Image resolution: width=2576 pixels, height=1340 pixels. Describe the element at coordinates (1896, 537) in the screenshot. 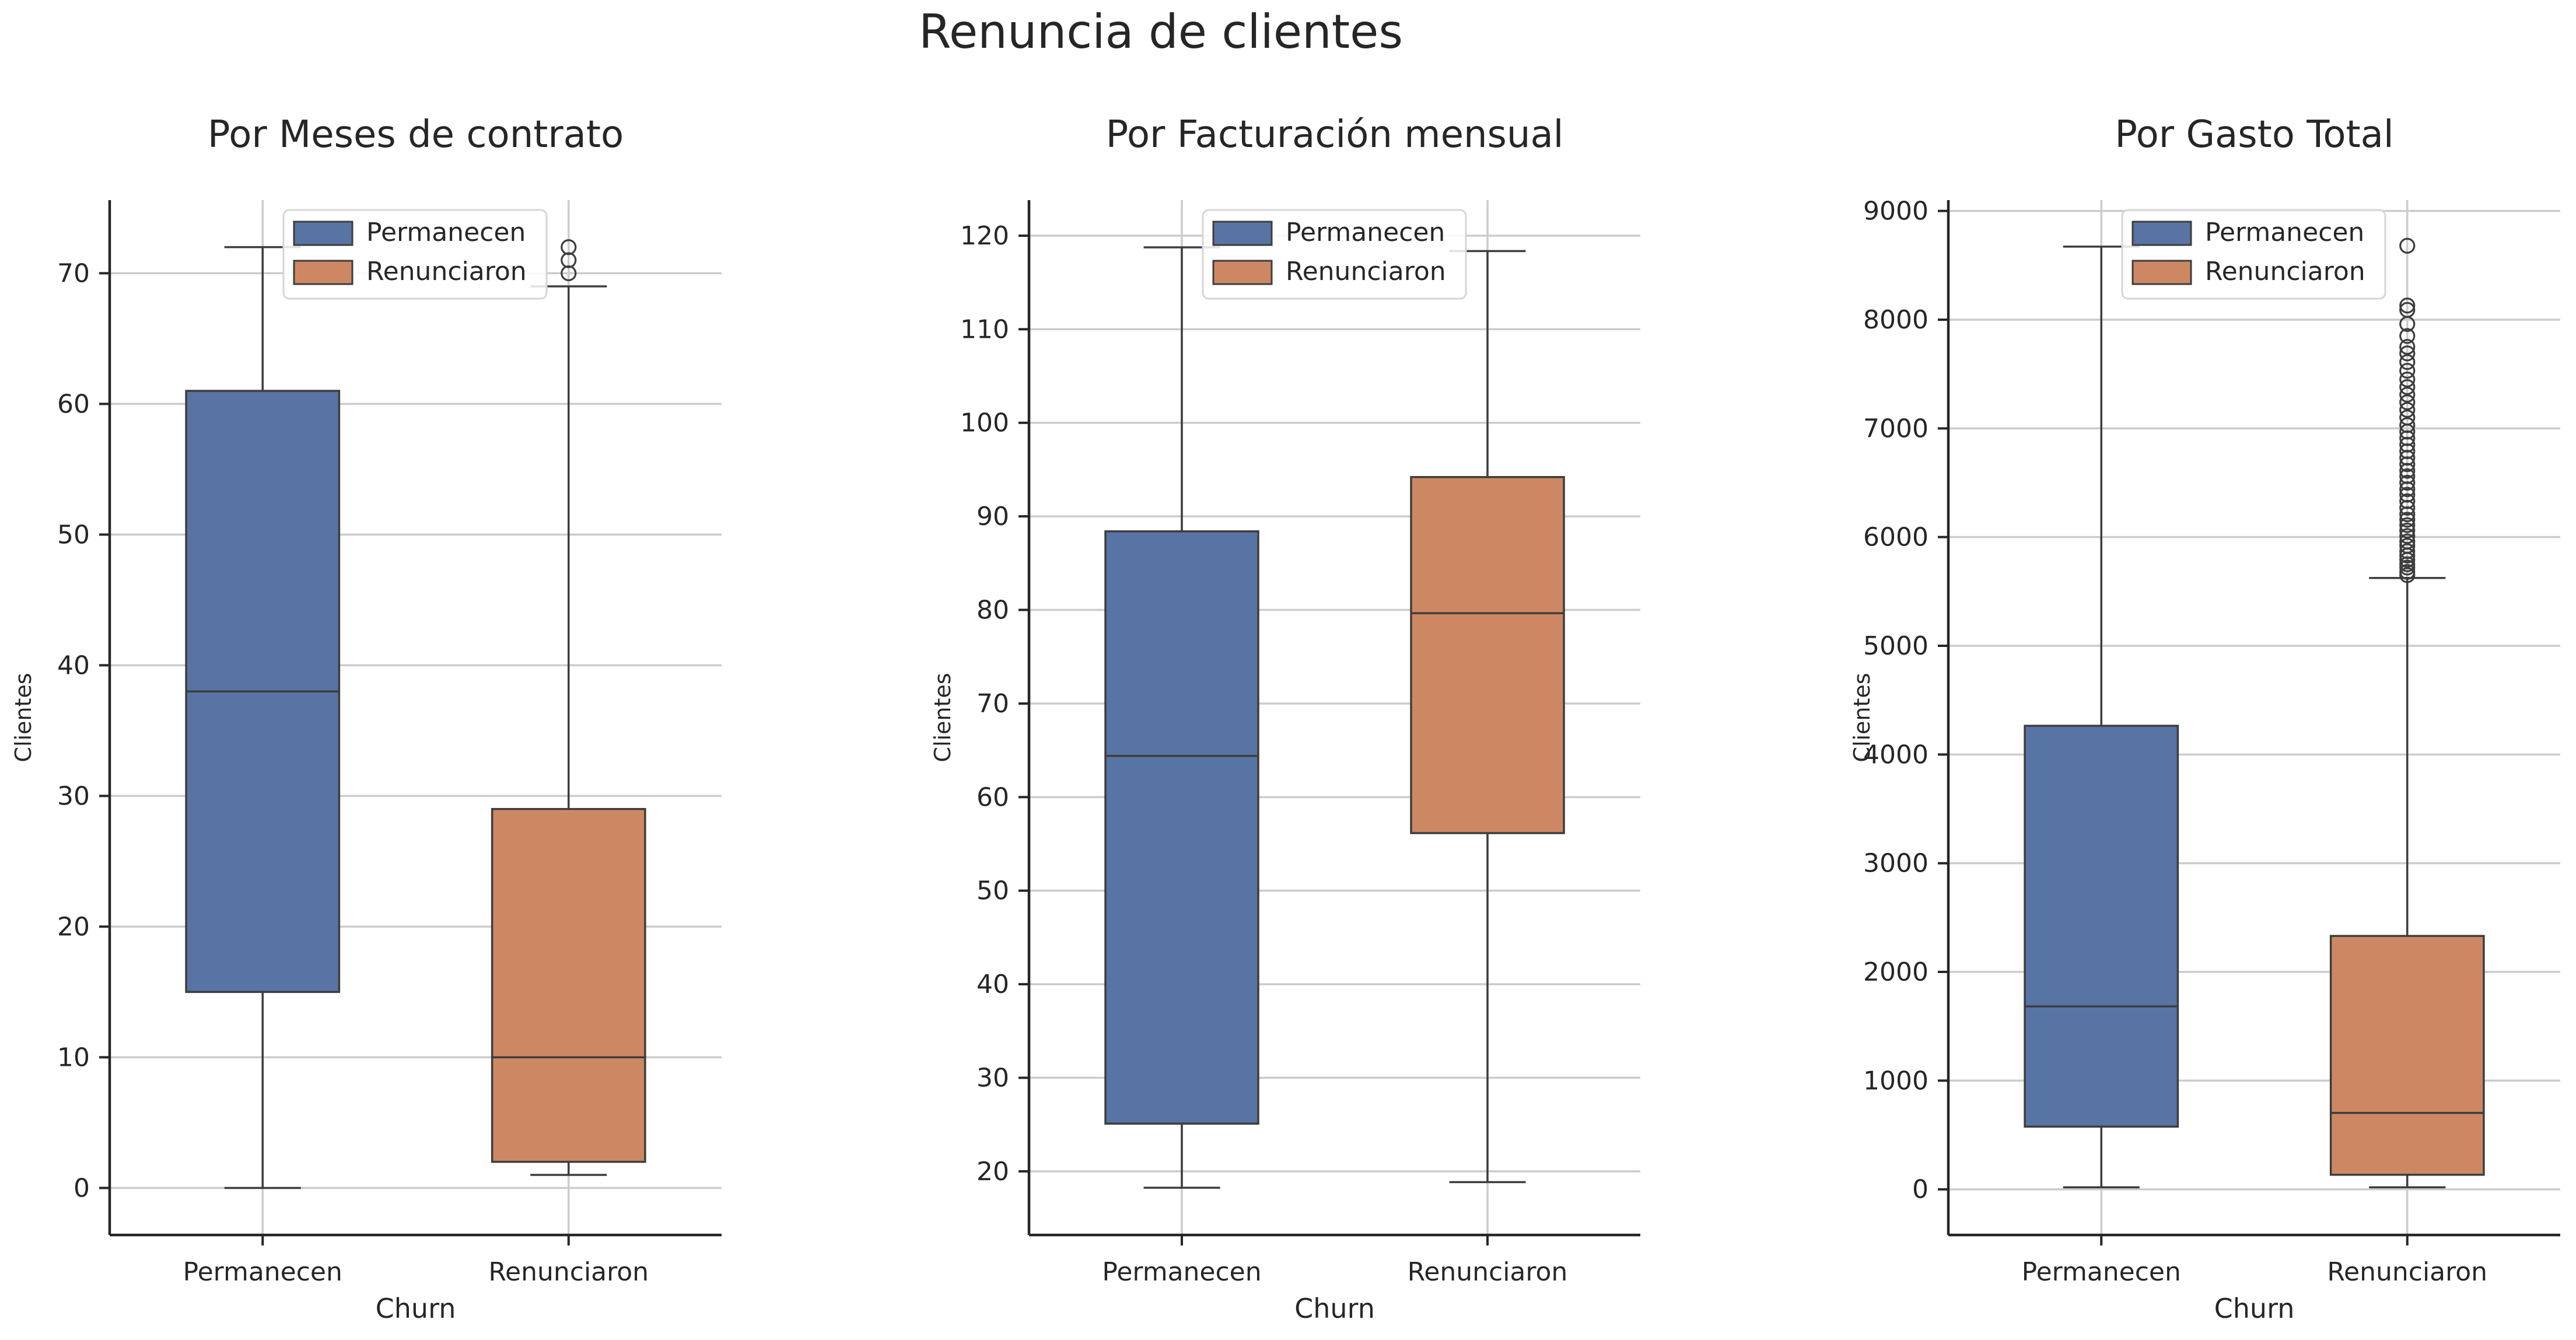

I see `y-tick-label: 6000` at that location.